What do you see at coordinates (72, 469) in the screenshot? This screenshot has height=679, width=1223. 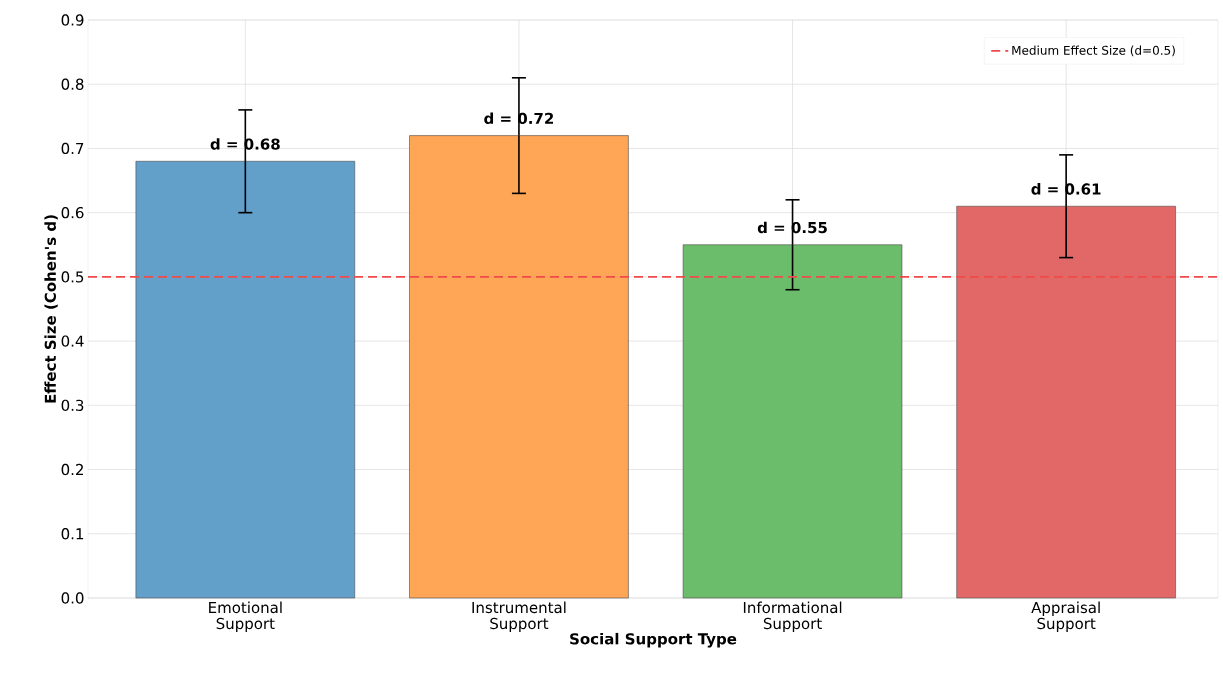 I see `y-tick-label: 0.2` at bounding box center [72, 469].